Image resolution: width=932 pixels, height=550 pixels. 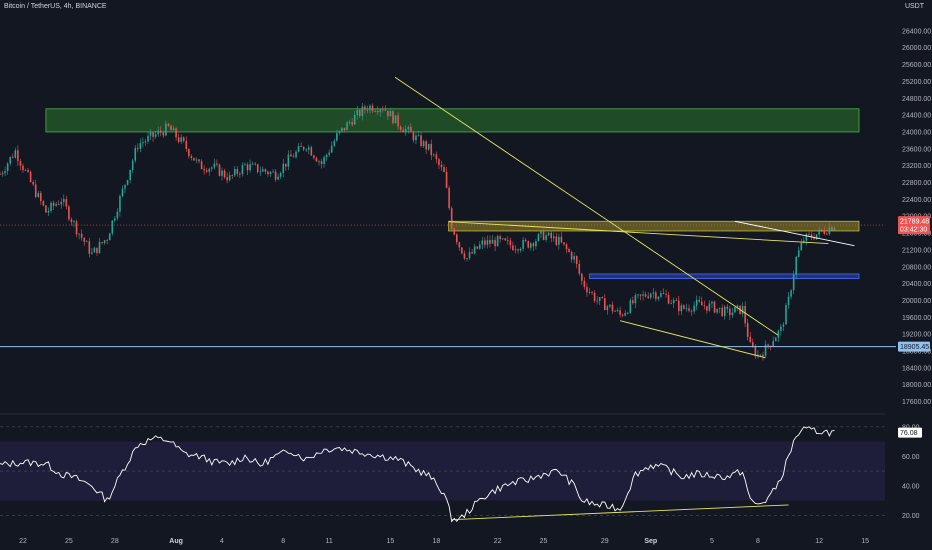 What do you see at coordinates (69, 541) in the screenshot?
I see `date-tick-label: 25` at bounding box center [69, 541].